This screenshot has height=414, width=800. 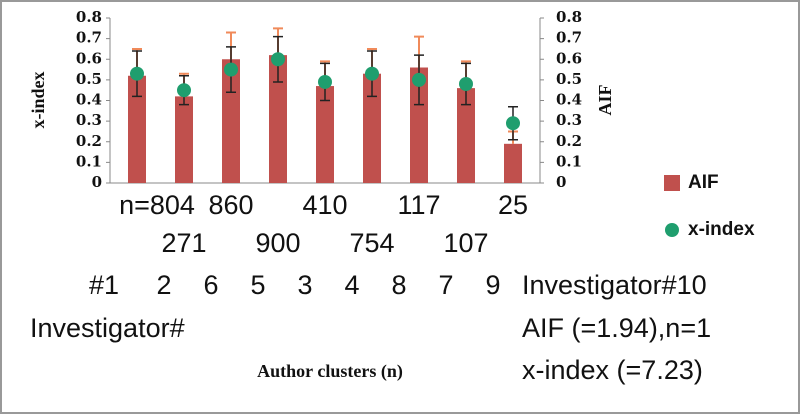 I want to click on y-tick-label: 0.4, so click(x=89, y=100).